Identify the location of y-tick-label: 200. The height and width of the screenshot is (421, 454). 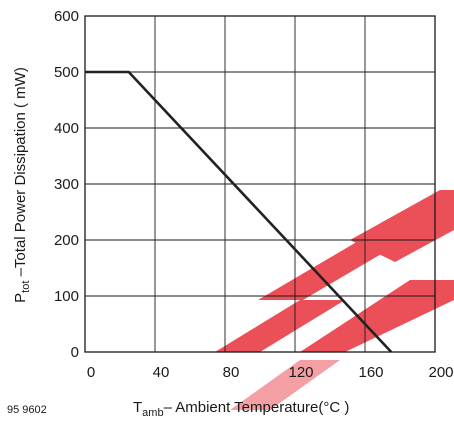
(66, 240).